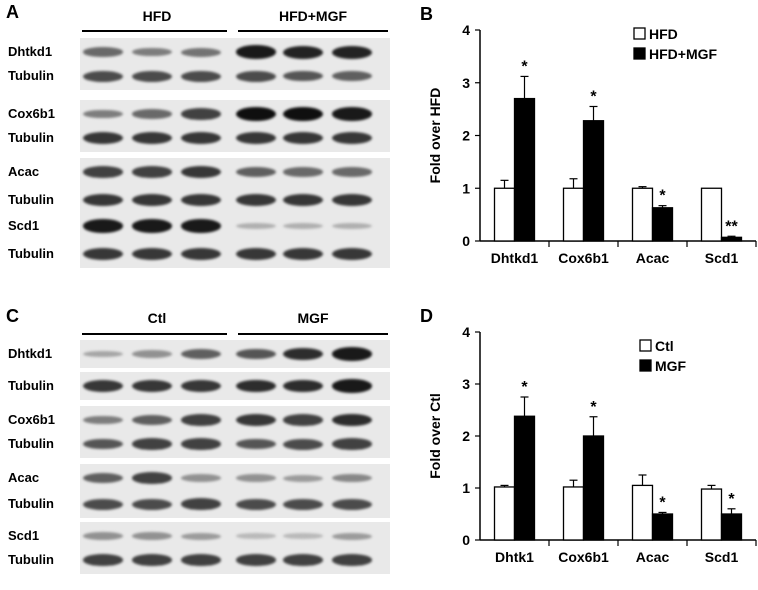 The width and height of the screenshot is (758, 590). What do you see at coordinates (671, 366) in the screenshot?
I see `legend-label: MGF` at bounding box center [671, 366].